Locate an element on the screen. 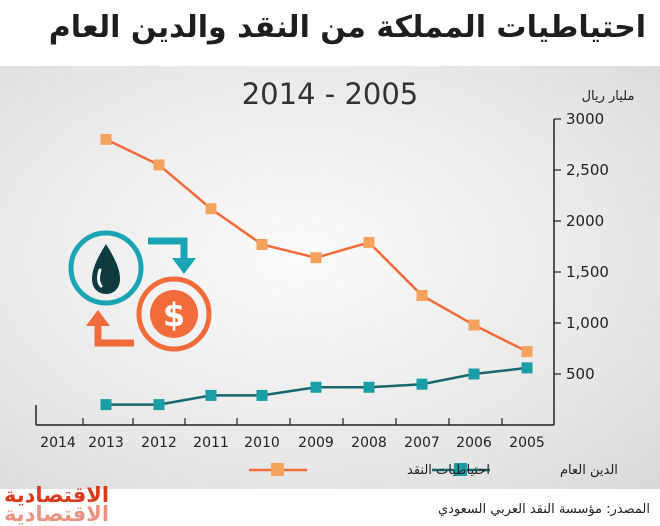 This screenshot has height=526, width=660. chart-title: احتياطيات المملكة من النقد والدين العام is located at coordinates (347, 27).